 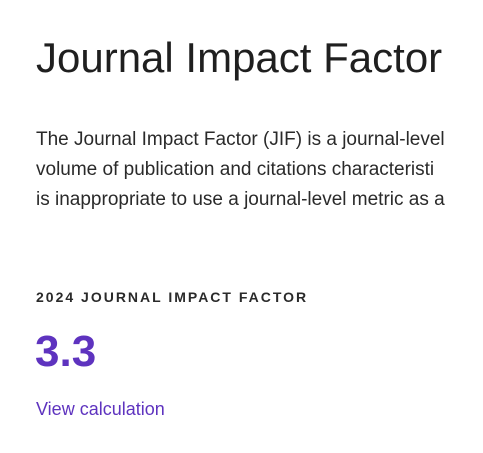 I want to click on page-title: Journal Impact Factor, so click(x=239, y=57).